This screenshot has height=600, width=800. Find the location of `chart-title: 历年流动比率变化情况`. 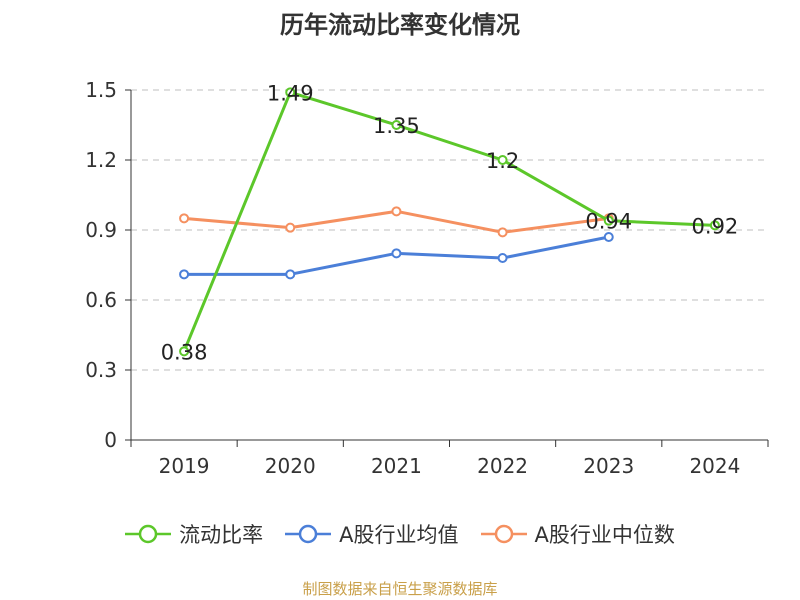

chart-title: 历年流动比率变化情况 is located at coordinates (400, 25).